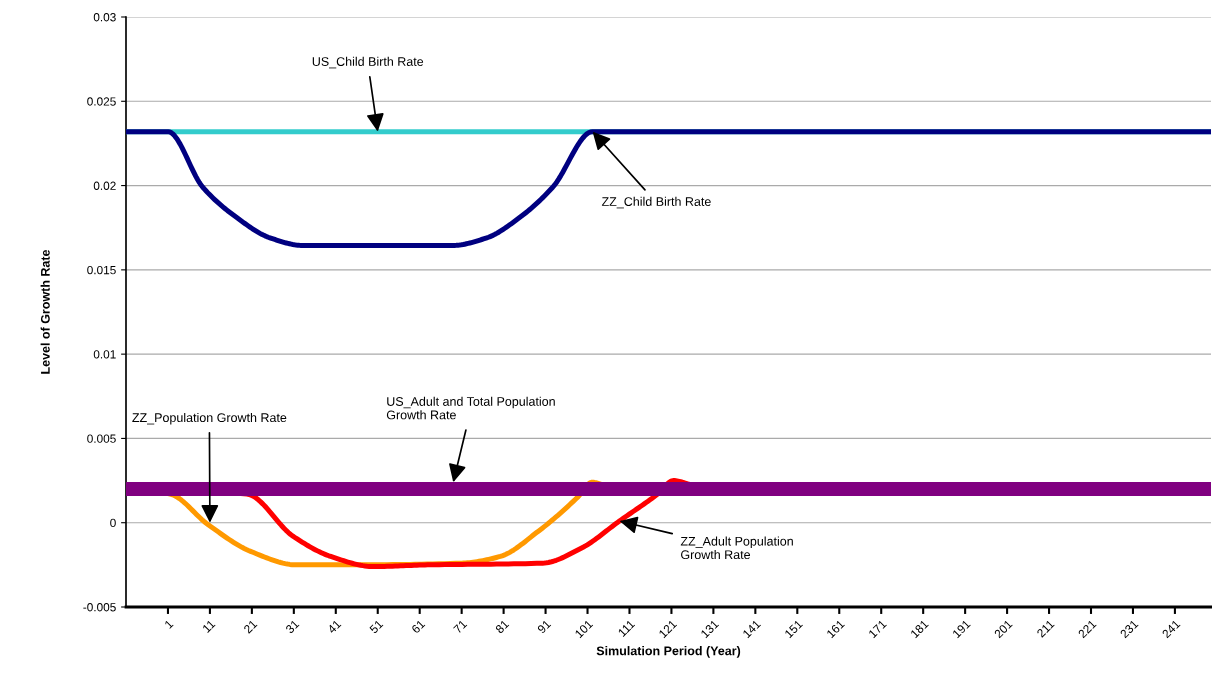  Describe the element at coordinates (292, 626) in the screenshot. I see `x-tick-label: 31` at that location.